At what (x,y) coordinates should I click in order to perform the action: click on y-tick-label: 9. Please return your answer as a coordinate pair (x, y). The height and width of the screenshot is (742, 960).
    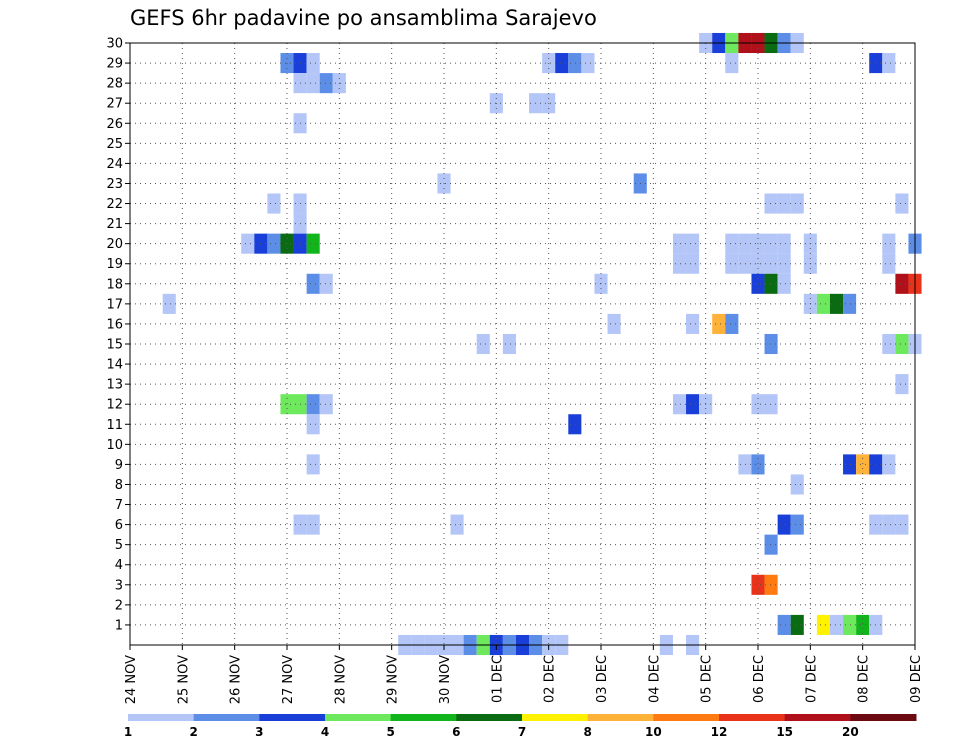
    Looking at the image, I should click on (119, 465).